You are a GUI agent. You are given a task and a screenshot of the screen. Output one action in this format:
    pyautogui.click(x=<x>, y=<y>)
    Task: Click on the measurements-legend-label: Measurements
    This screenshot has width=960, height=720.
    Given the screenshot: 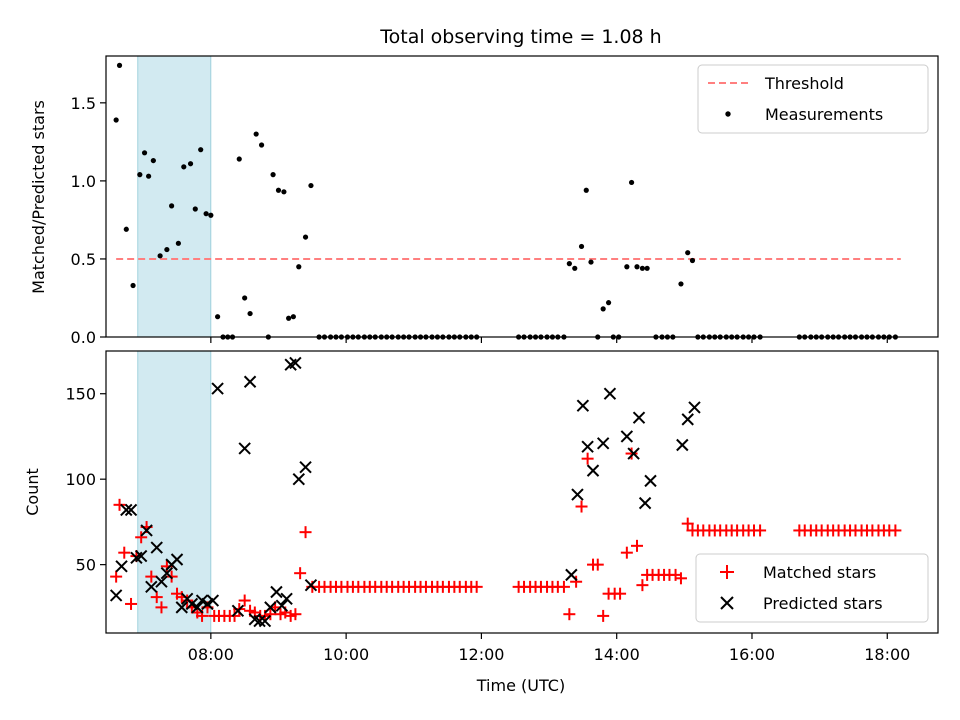 What is the action you would take?
    pyautogui.click(x=824, y=114)
    